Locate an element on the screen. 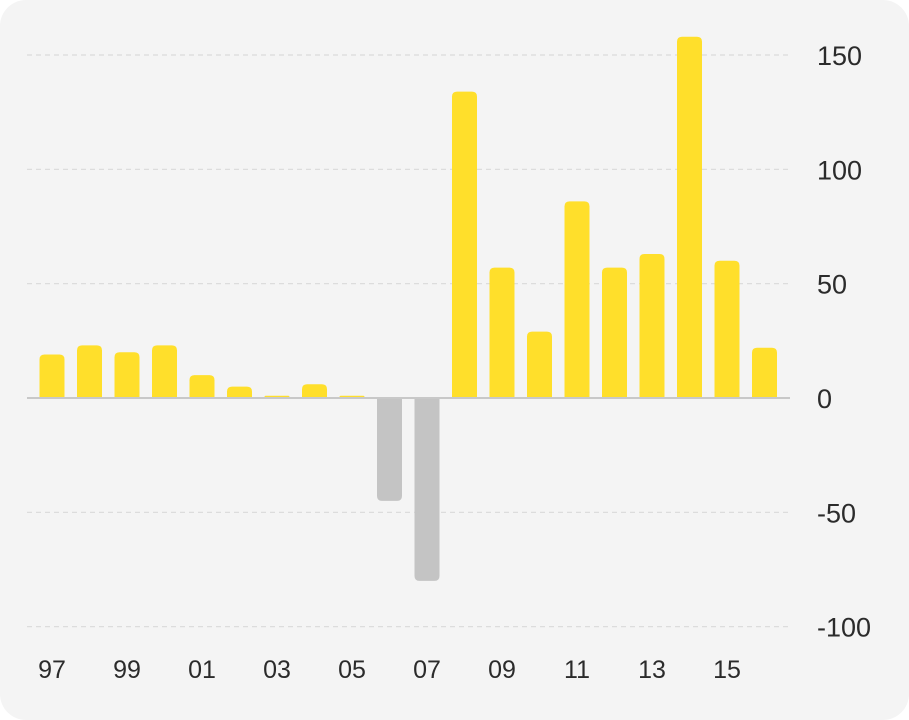 The height and width of the screenshot is (720, 909). bar-1997 is located at coordinates (52, 376).